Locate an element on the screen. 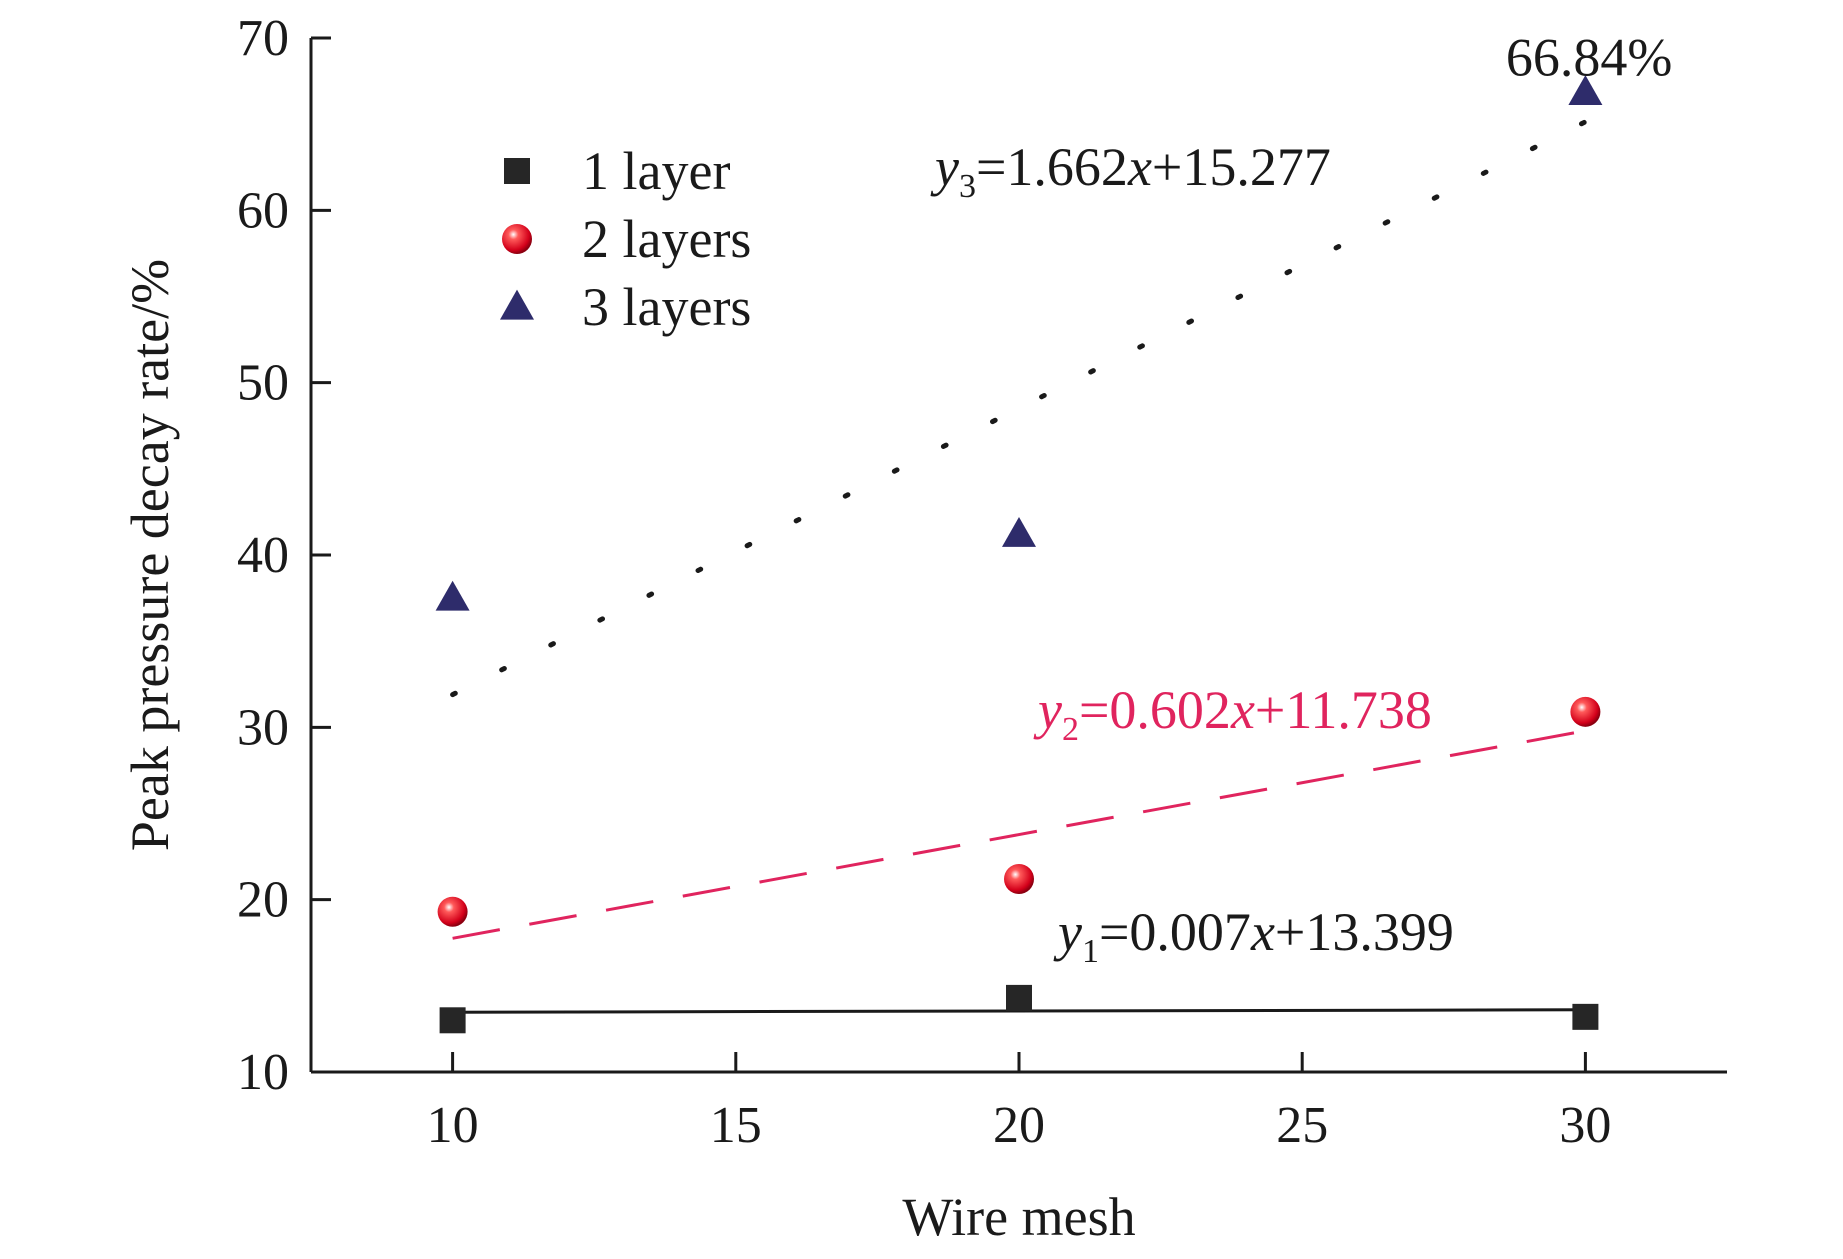 The height and width of the screenshot is (1259, 1843). y-tick-label: 20 is located at coordinates (263, 900).